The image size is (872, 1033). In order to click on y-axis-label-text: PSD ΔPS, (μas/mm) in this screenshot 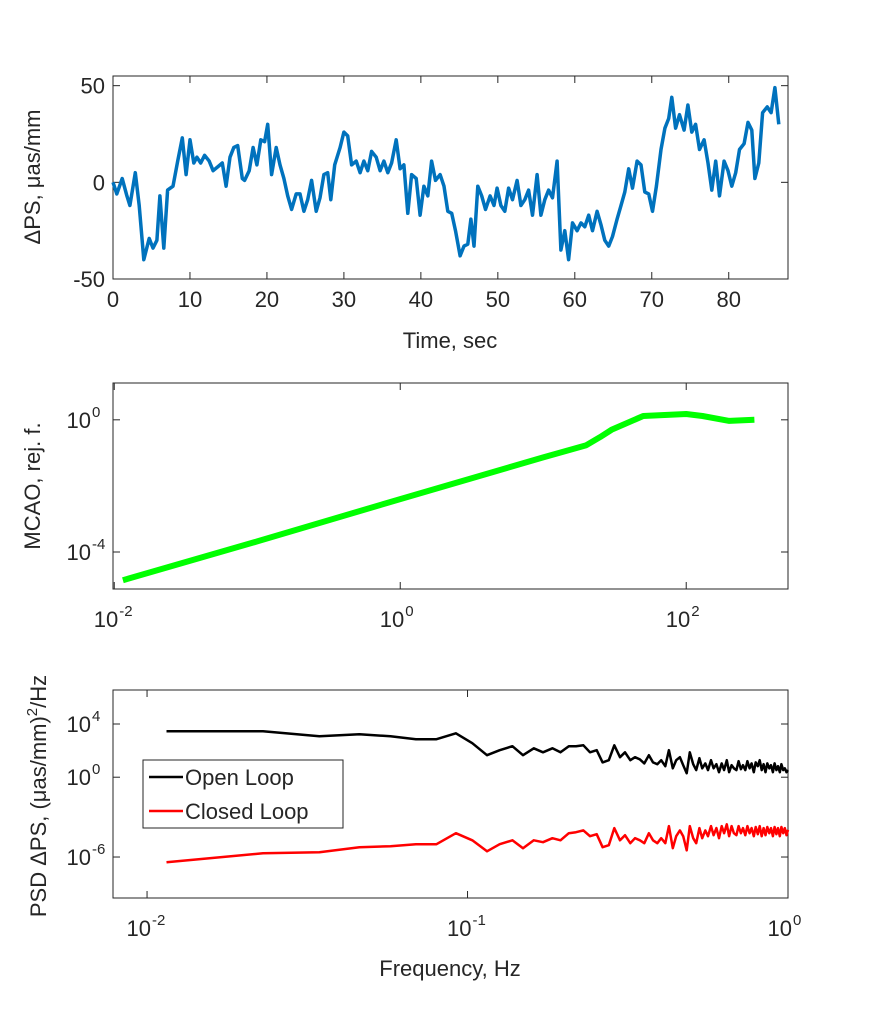, I will do `click(38, 816)`.